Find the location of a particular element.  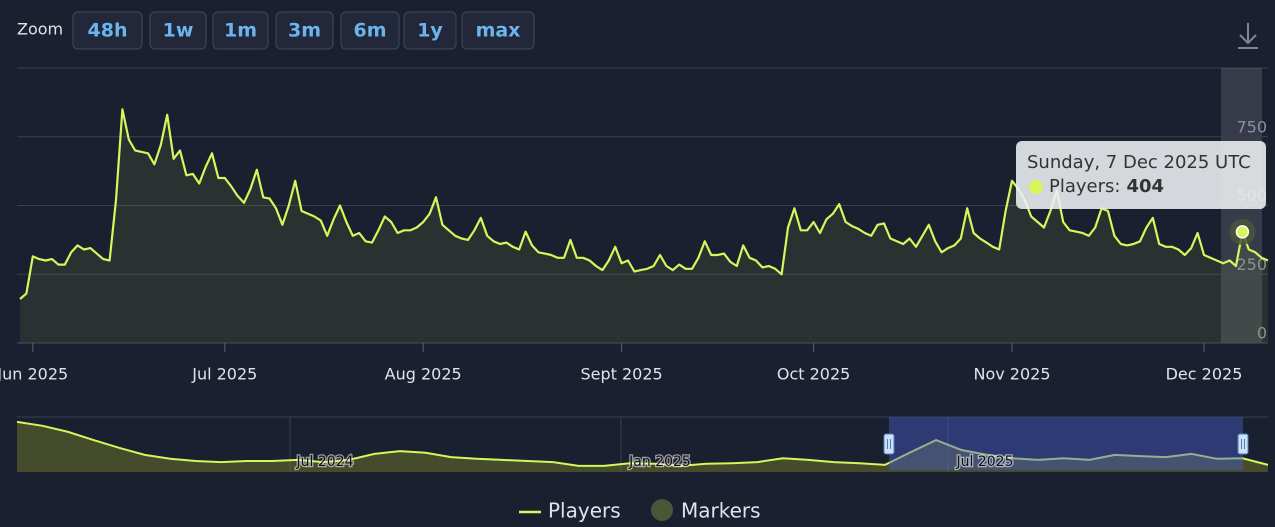

zoom-button-label: 1w is located at coordinates (178, 31).